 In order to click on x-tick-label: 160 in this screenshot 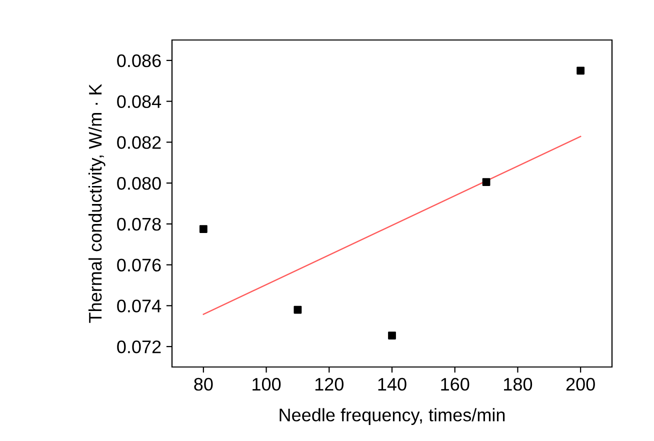, I will do `click(455, 384)`.